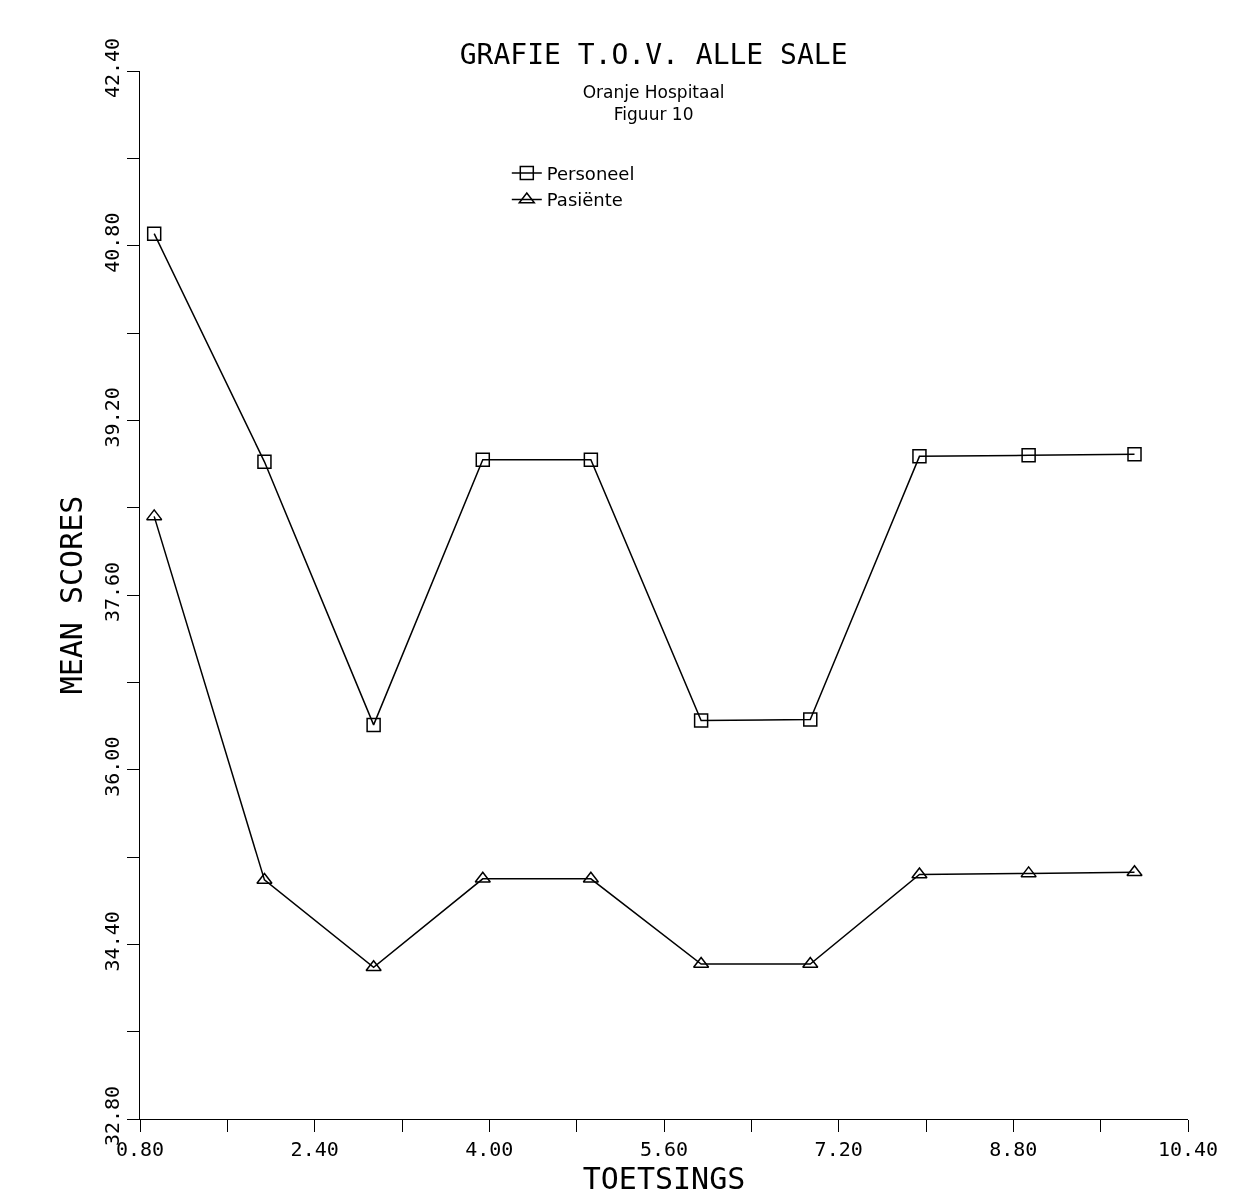 The width and height of the screenshot is (1257, 1200). What do you see at coordinates (590, 174) in the screenshot?
I see `legend-label: Personeel` at bounding box center [590, 174].